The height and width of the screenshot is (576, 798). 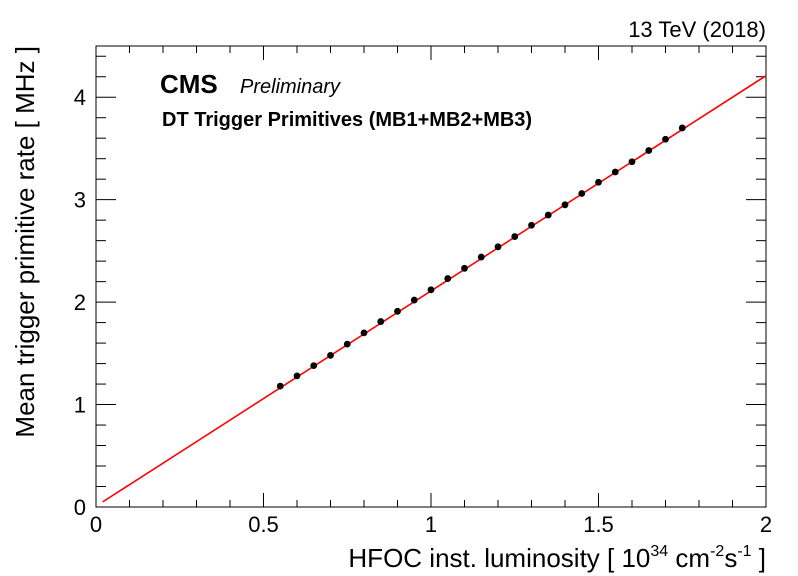 I want to click on x-axis-title-sup3: -1, so click(x=744, y=551).